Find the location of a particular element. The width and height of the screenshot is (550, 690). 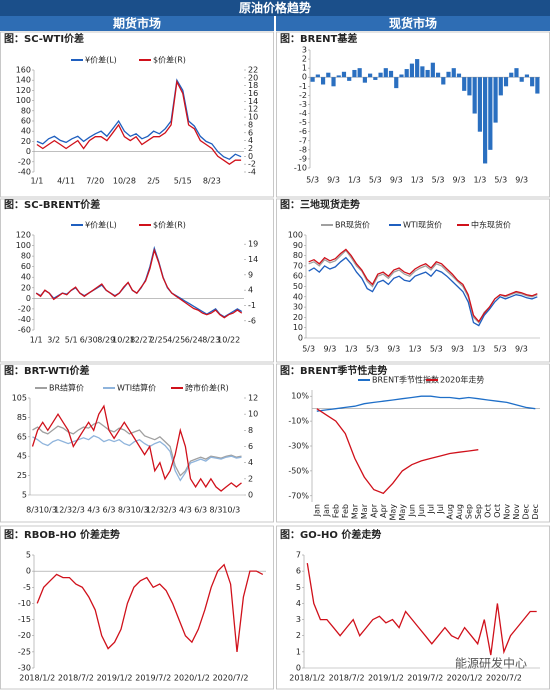

x-tick-label: Nov is located at coordinates (506, 512).